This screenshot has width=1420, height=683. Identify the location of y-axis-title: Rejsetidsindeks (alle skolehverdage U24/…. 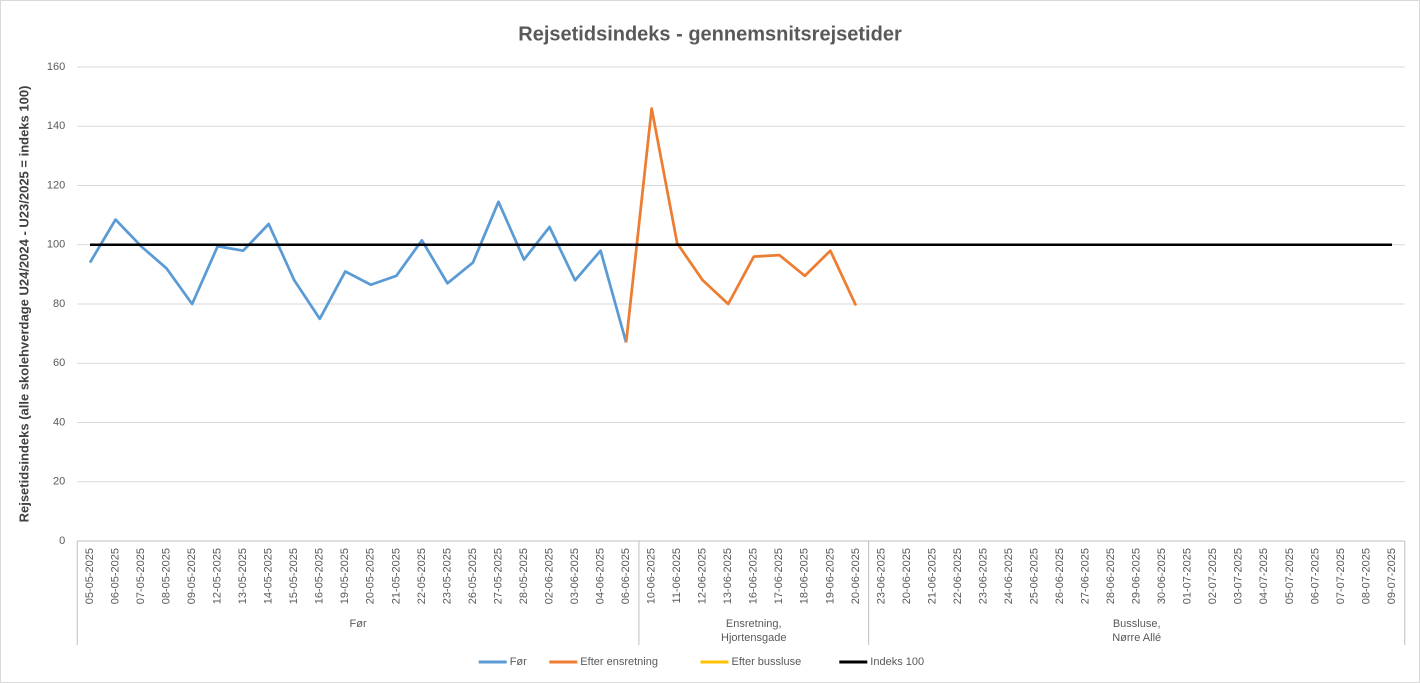
(23, 304).